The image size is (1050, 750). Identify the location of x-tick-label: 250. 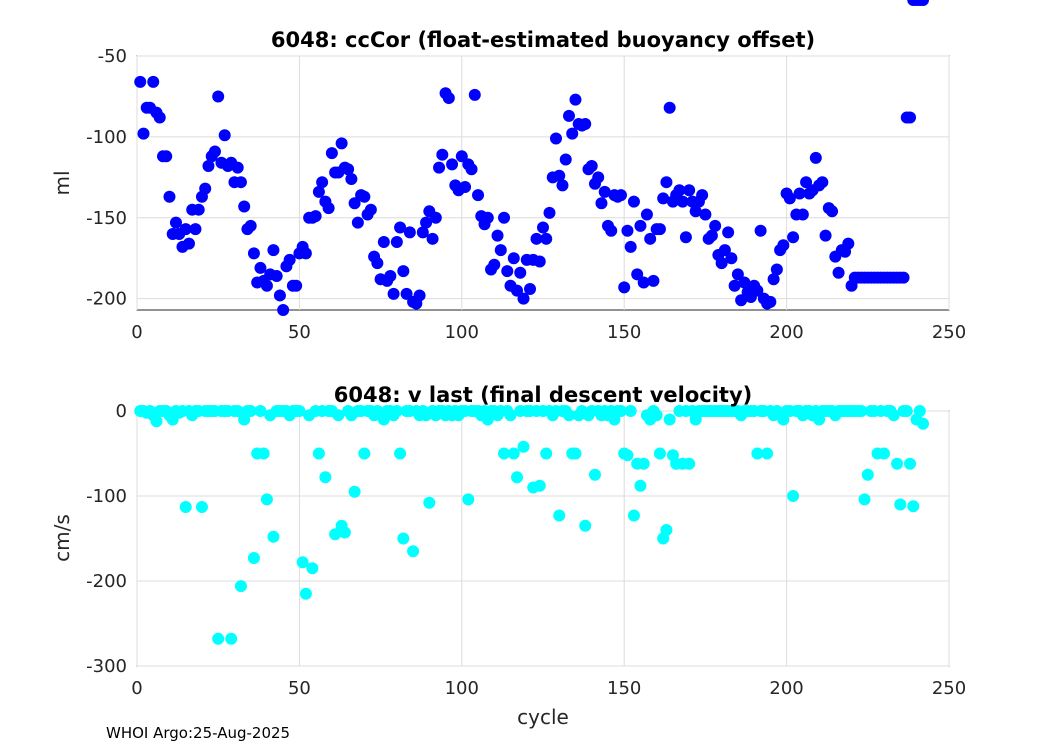
(949, 688).